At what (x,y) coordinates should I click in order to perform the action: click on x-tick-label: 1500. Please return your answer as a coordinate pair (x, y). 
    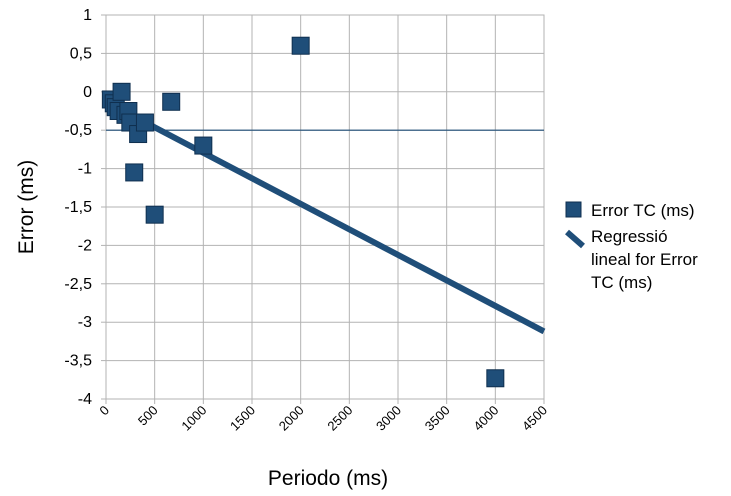
    Looking at the image, I should click on (242, 418).